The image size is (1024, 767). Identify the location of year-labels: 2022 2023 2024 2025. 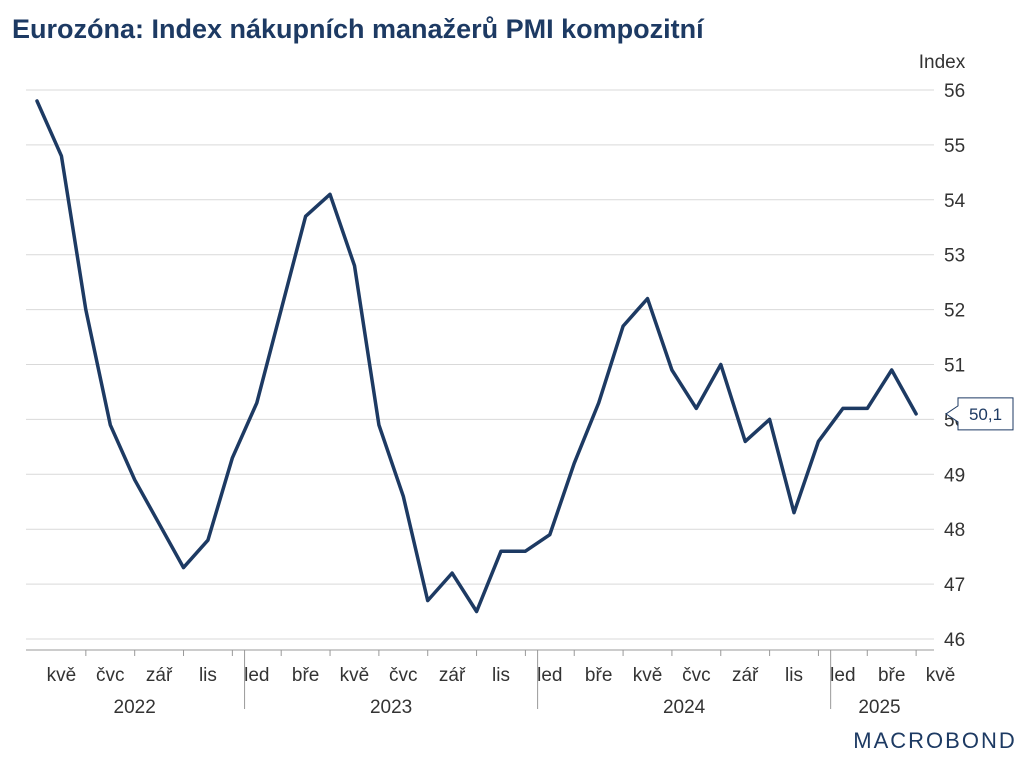
(507, 707).